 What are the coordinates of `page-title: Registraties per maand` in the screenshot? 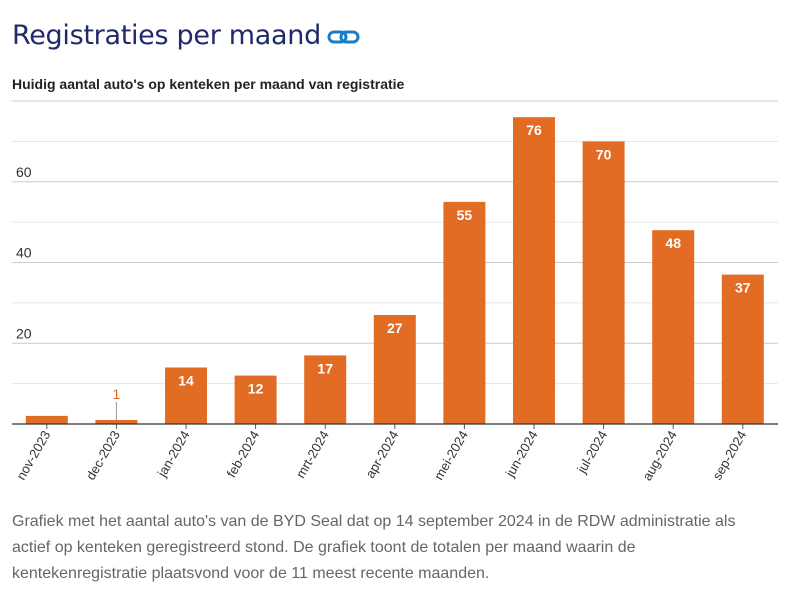 It's located at (186, 35).